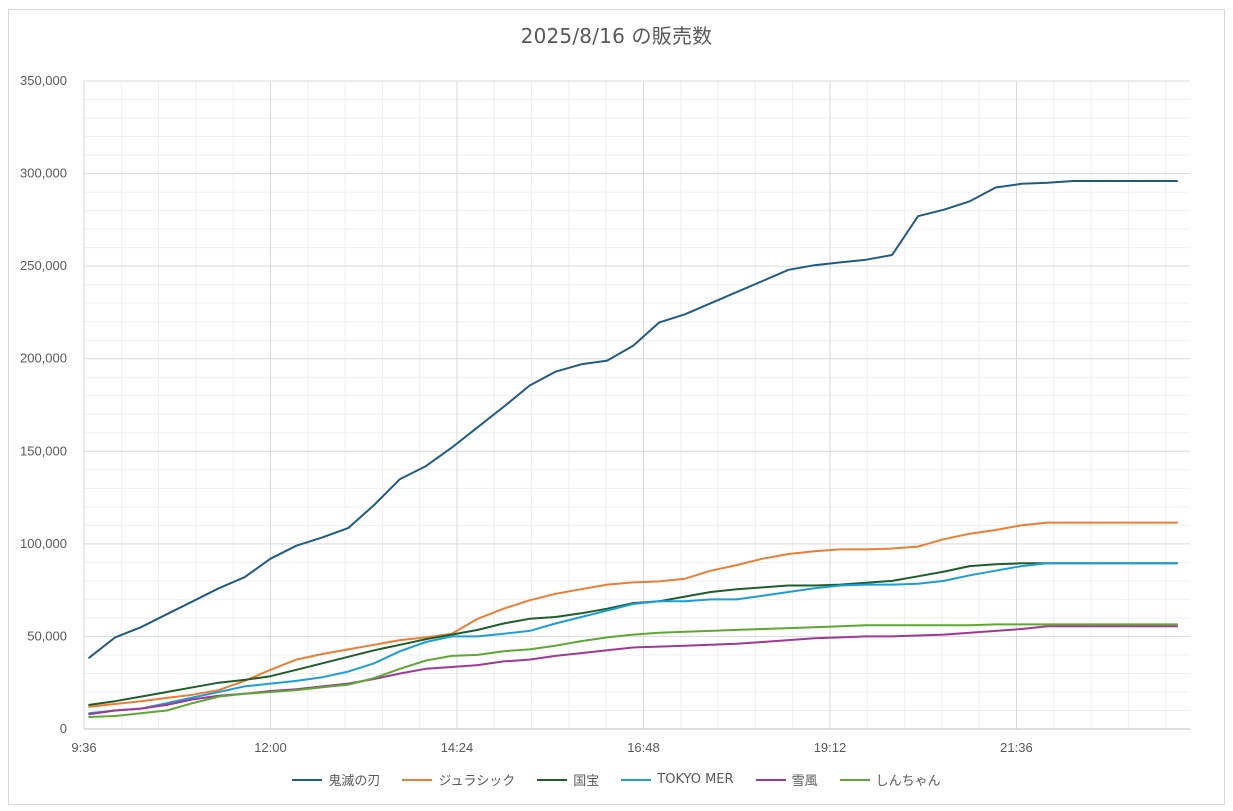  I want to click on chart-title: 2025/8/16 の販売数, so click(616, 36).